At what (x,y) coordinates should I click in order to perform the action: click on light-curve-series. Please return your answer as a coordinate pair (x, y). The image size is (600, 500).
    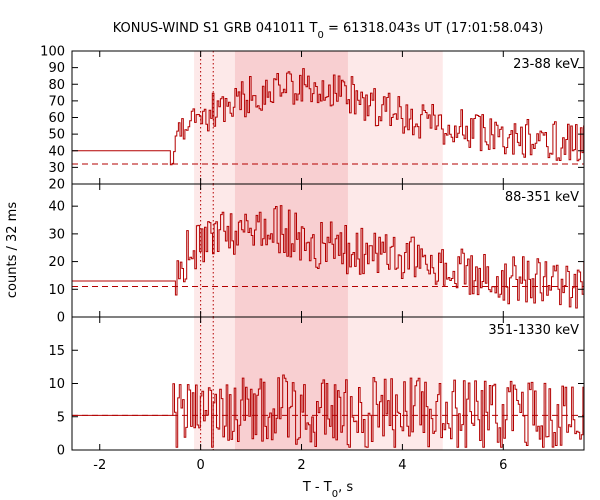
    Looking at the image, I should click on (328, 411).